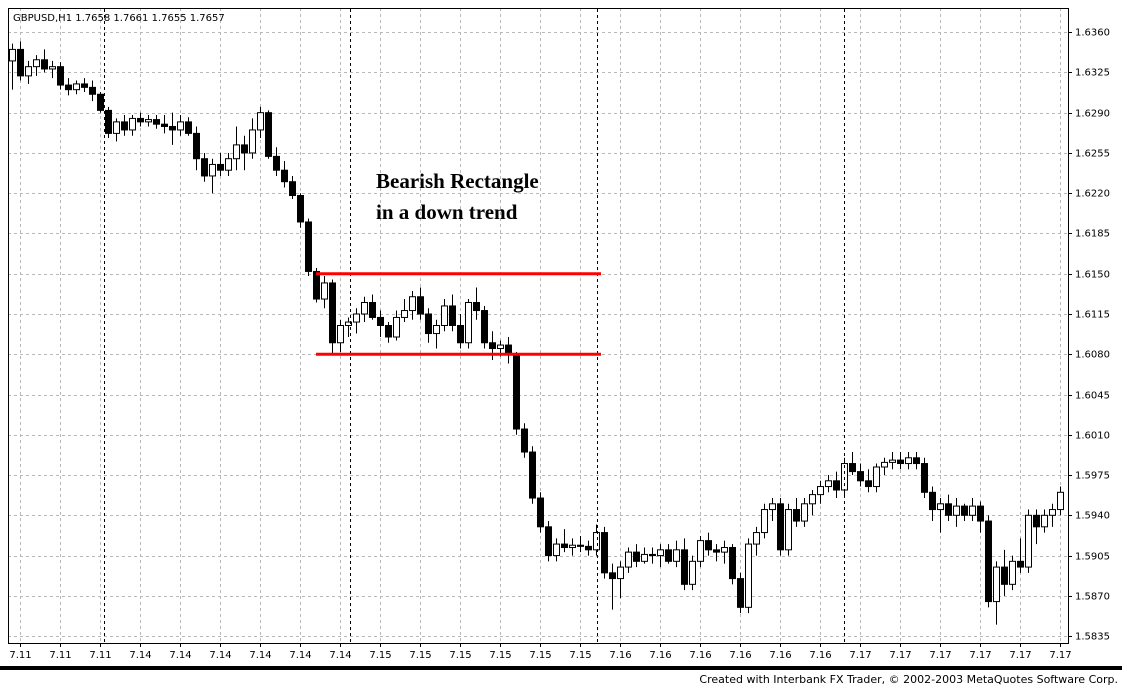  What do you see at coordinates (1092, 476) in the screenshot?
I see `y-tick-label: 1.5975` at bounding box center [1092, 476].